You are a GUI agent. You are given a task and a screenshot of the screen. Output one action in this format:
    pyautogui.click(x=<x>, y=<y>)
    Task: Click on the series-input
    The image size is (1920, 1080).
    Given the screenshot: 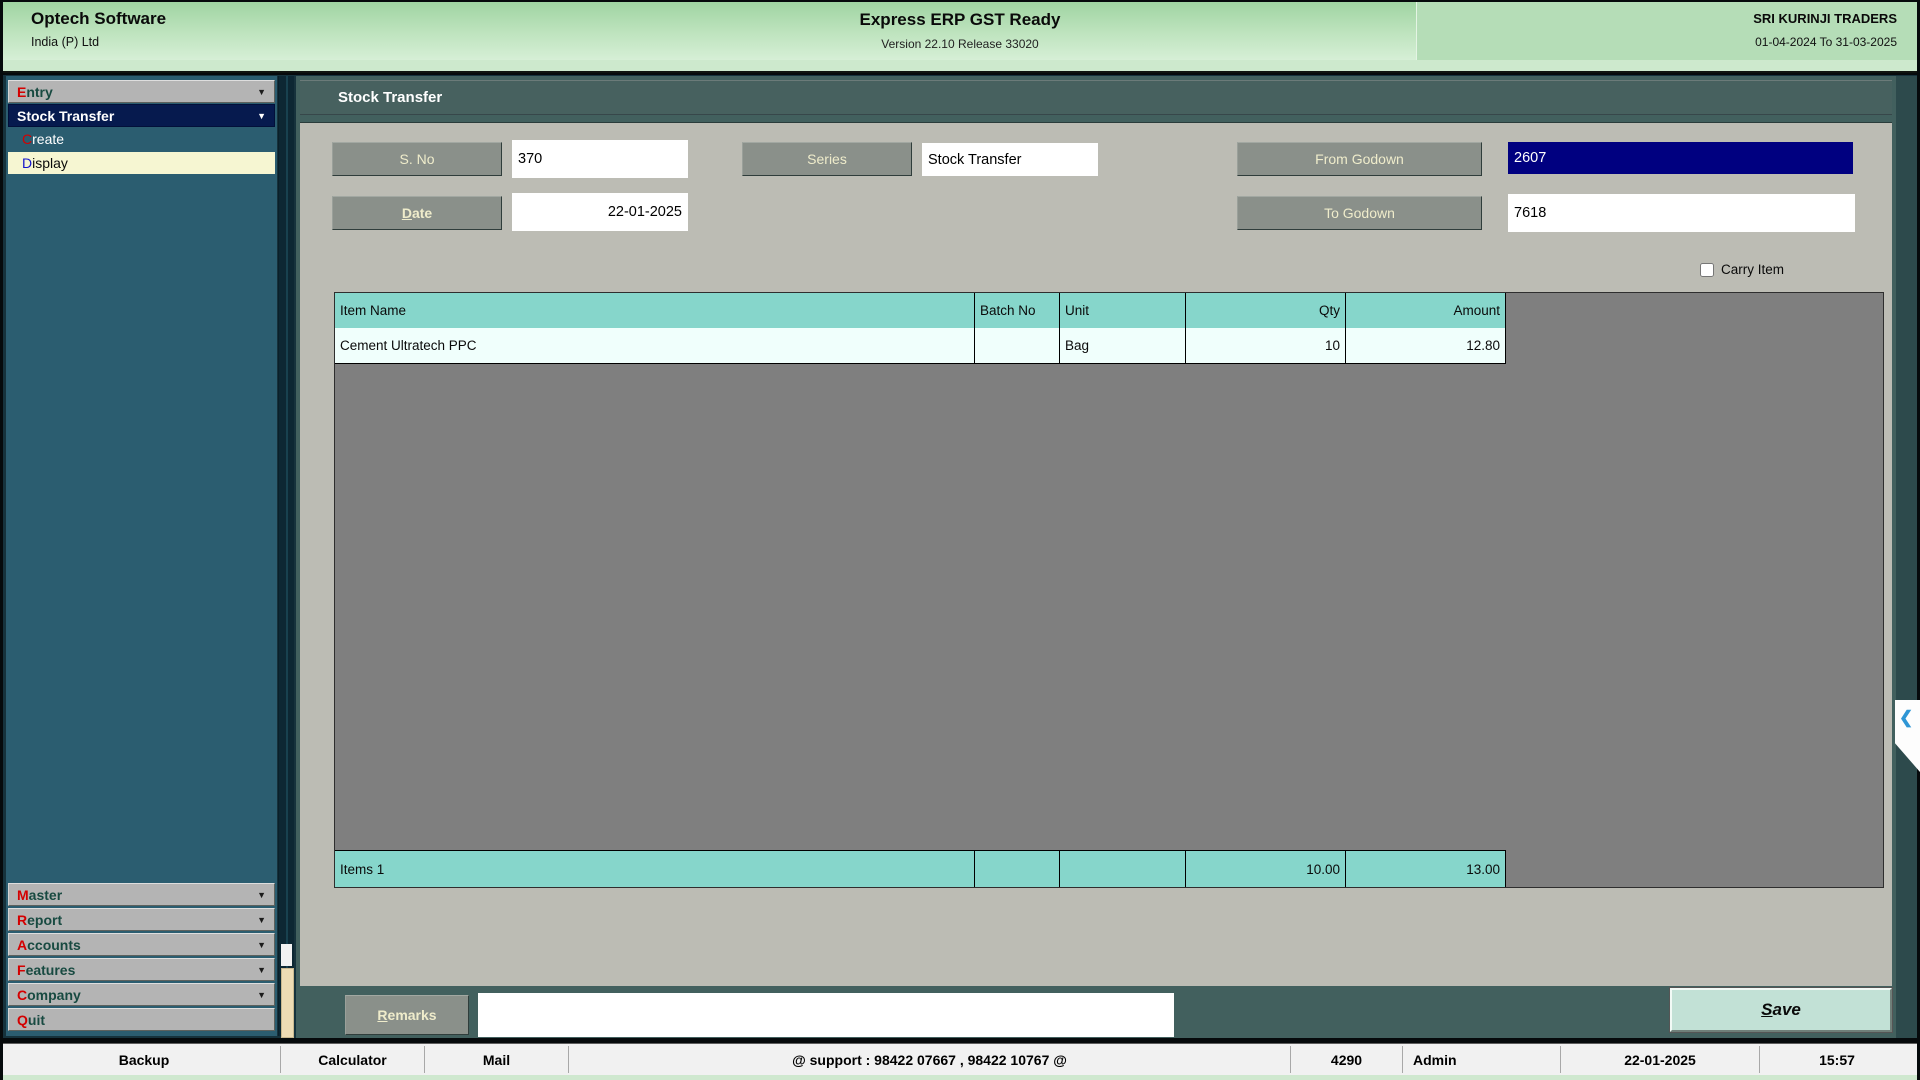 What is the action you would take?
    pyautogui.click(x=1010, y=159)
    